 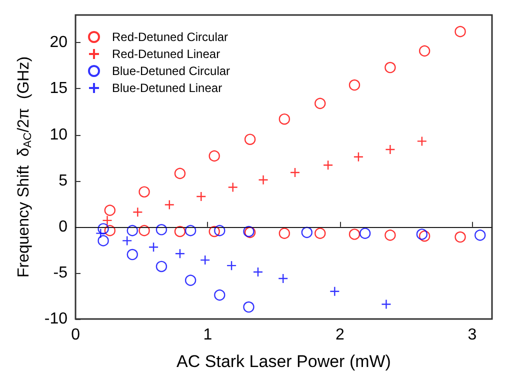 I want to click on x-tick-label: 3, so click(x=472, y=335).